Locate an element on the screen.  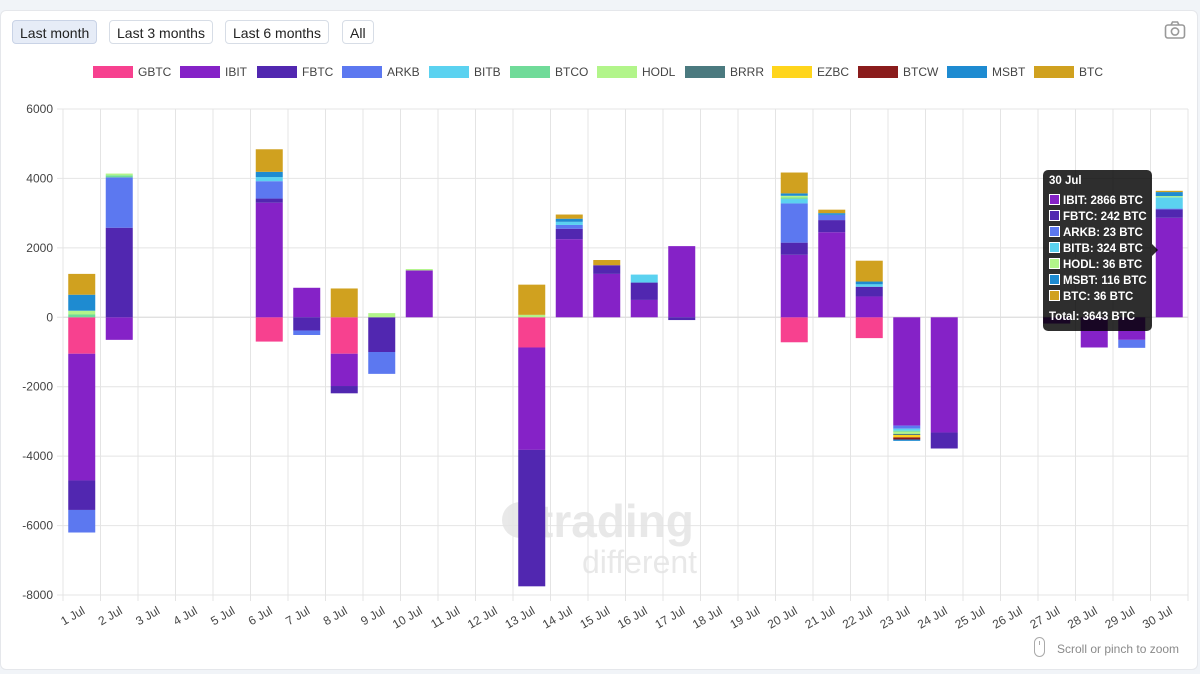
range-button-all: All is located at coordinates (358, 32).